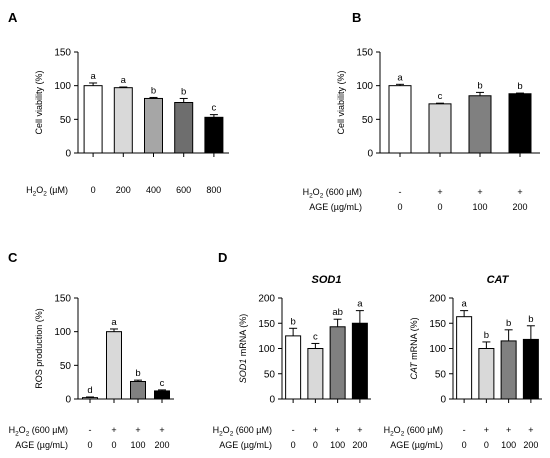 This screenshot has height=458, width=550. Describe the element at coordinates (437, 299) in the screenshot. I see `y-tick-label: 200` at that location.